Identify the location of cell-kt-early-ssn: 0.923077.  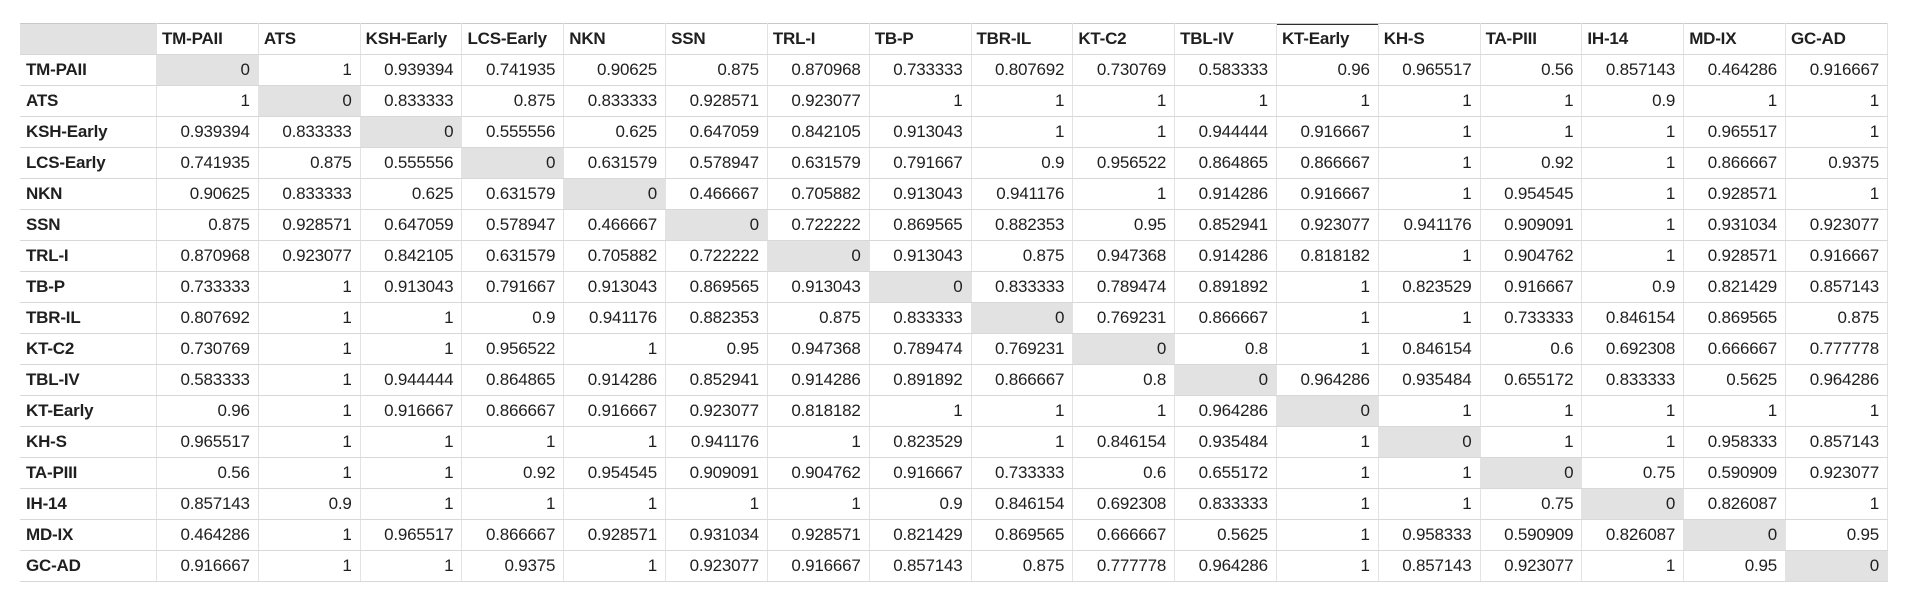
(716, 411).